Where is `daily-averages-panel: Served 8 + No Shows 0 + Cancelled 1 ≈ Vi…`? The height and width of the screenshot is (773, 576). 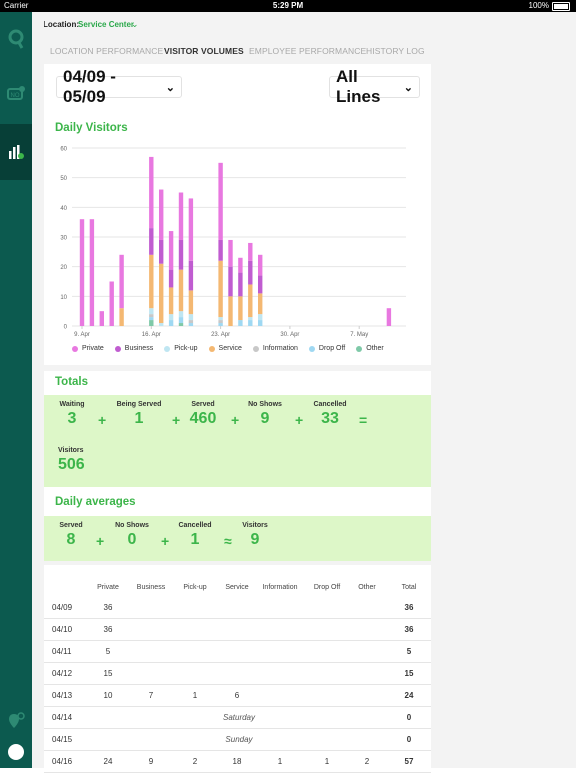
daily-averages-panel: Served 8 + No Shows 0 + Cancelled 1 ≈ Vi… is located at coordinates (237, 538).